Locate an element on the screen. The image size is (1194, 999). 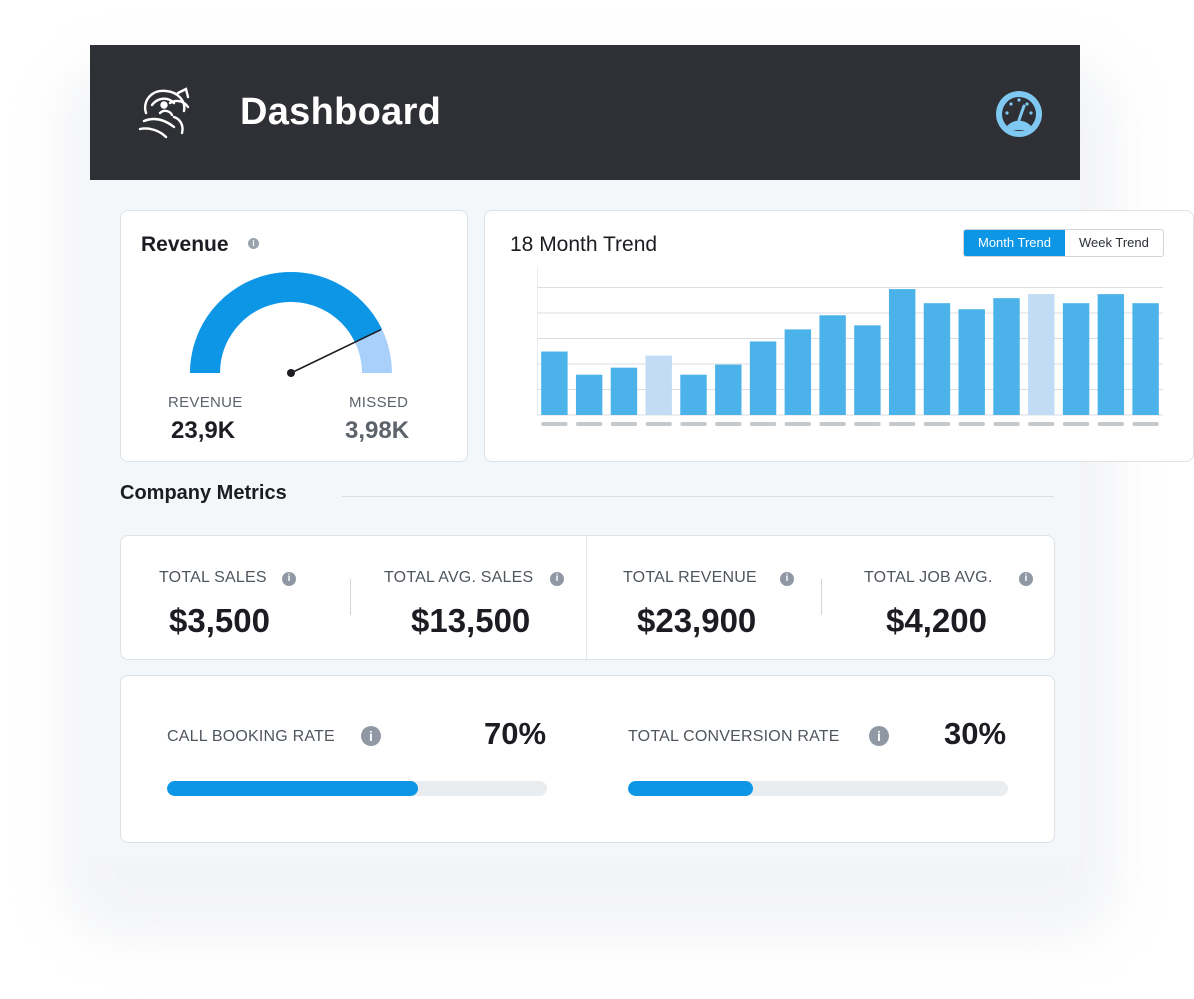
metric-label: TOTAL JOB AVG. is located at coordinates (928, 577).